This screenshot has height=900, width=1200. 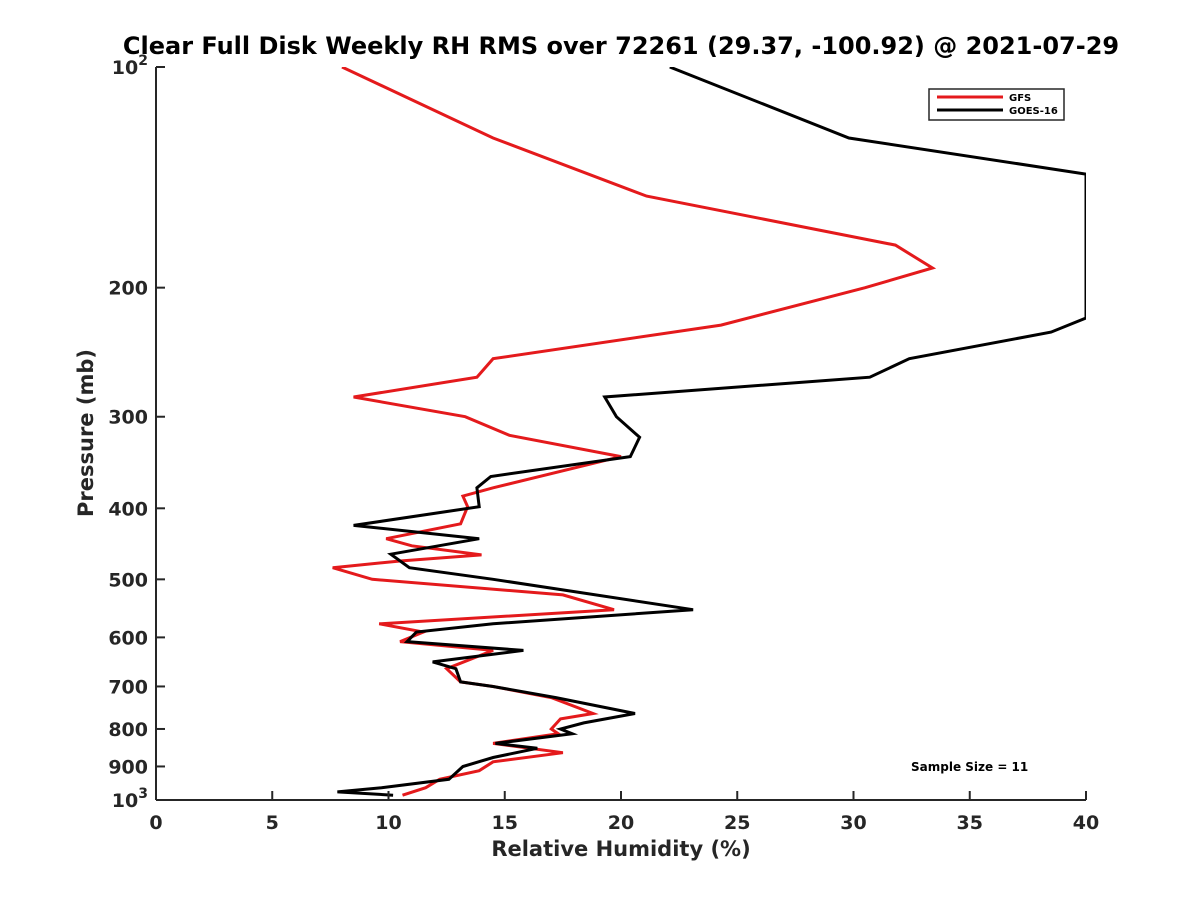 I want to click on legend-box, so click(x=996, y=104).